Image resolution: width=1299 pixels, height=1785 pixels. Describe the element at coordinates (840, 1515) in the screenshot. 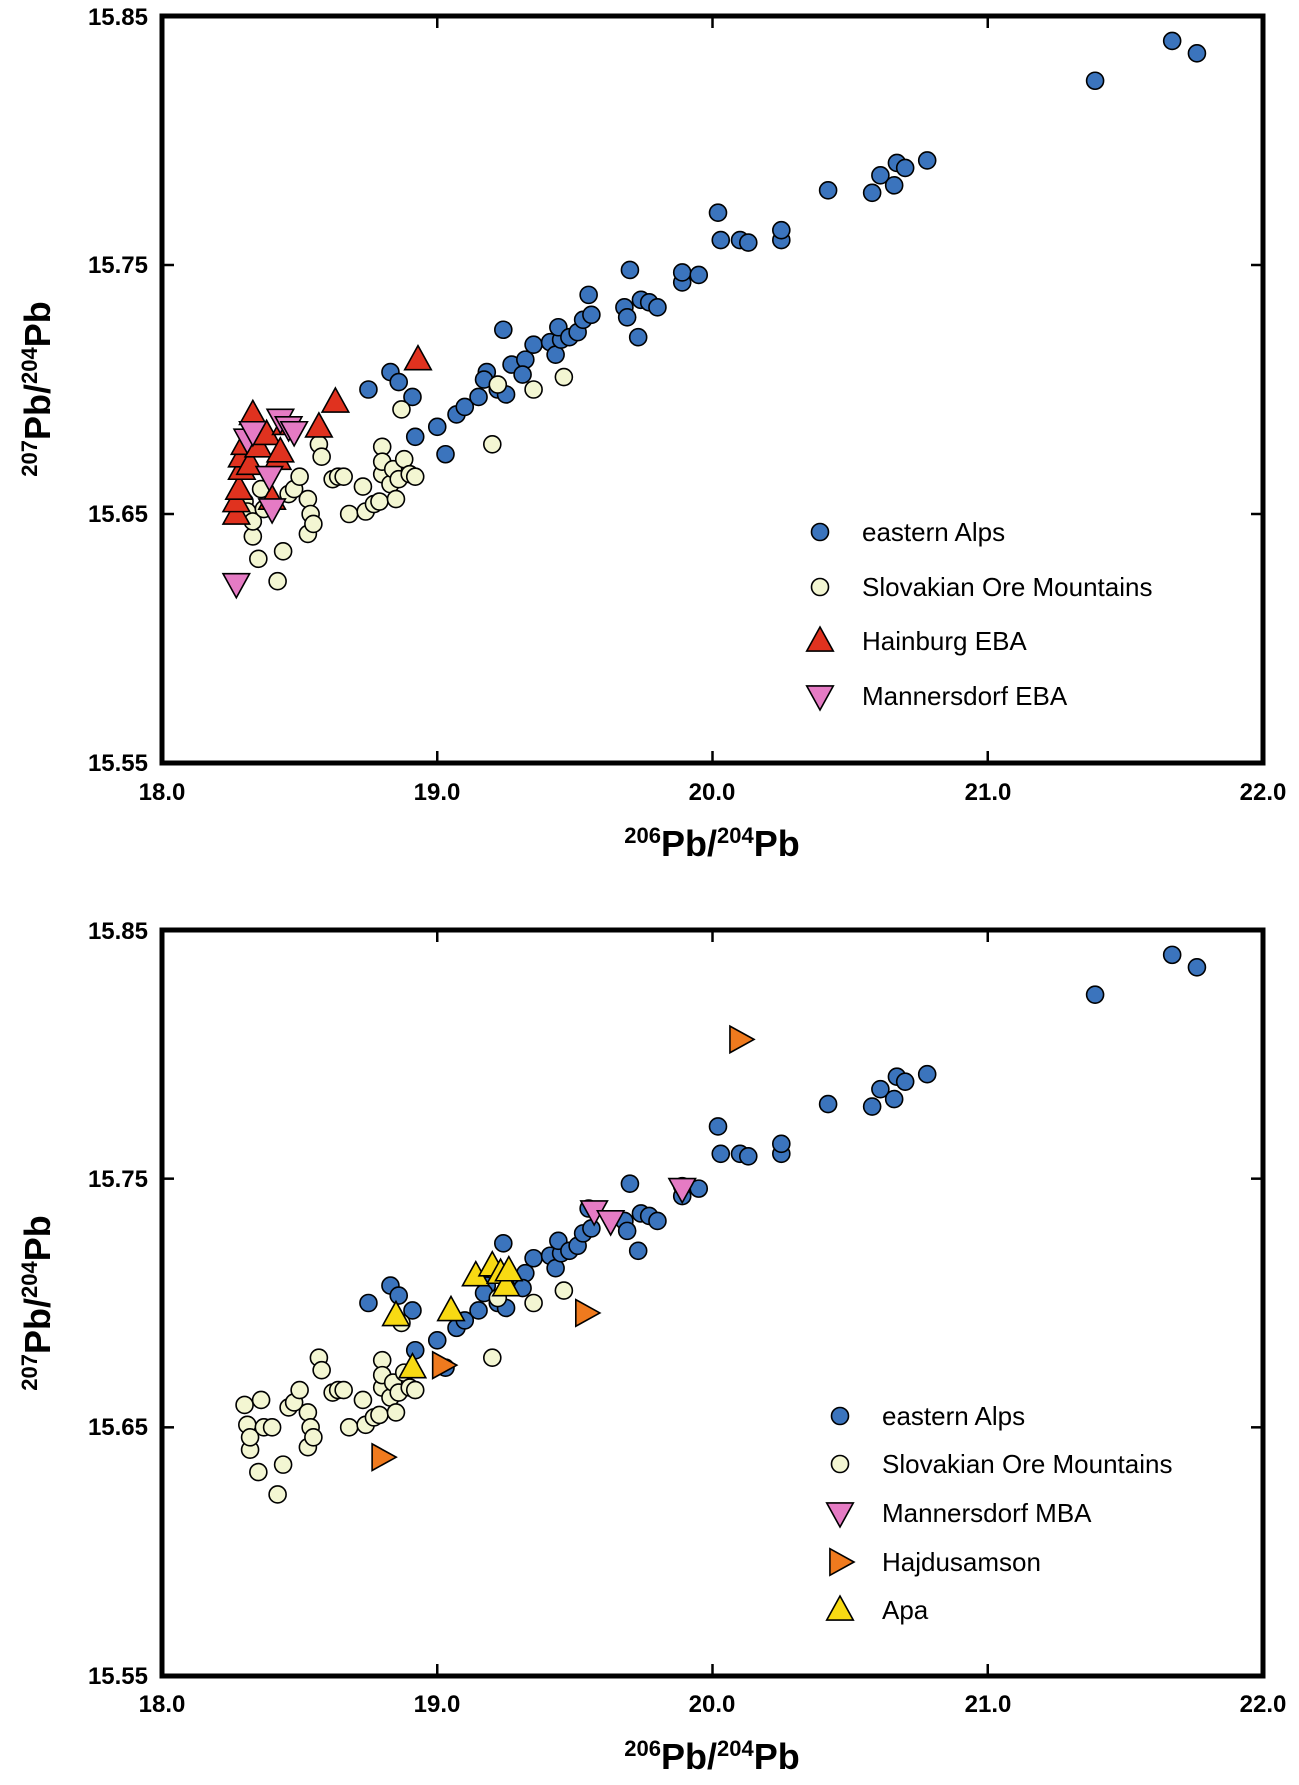

I see `mannersdorf-mba-legend-marker` at that location.